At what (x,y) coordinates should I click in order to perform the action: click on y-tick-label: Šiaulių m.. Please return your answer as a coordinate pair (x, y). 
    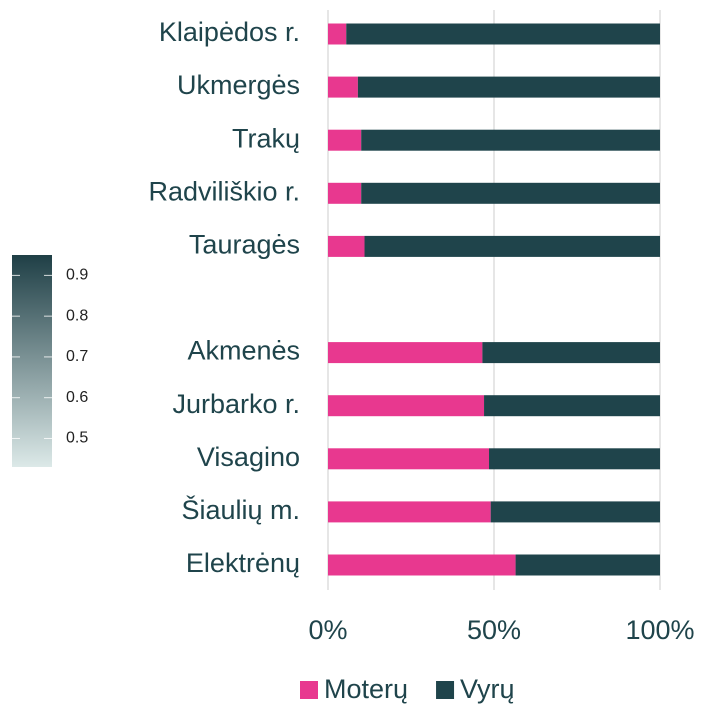
    Looking at the image, I should click on (240, 509).